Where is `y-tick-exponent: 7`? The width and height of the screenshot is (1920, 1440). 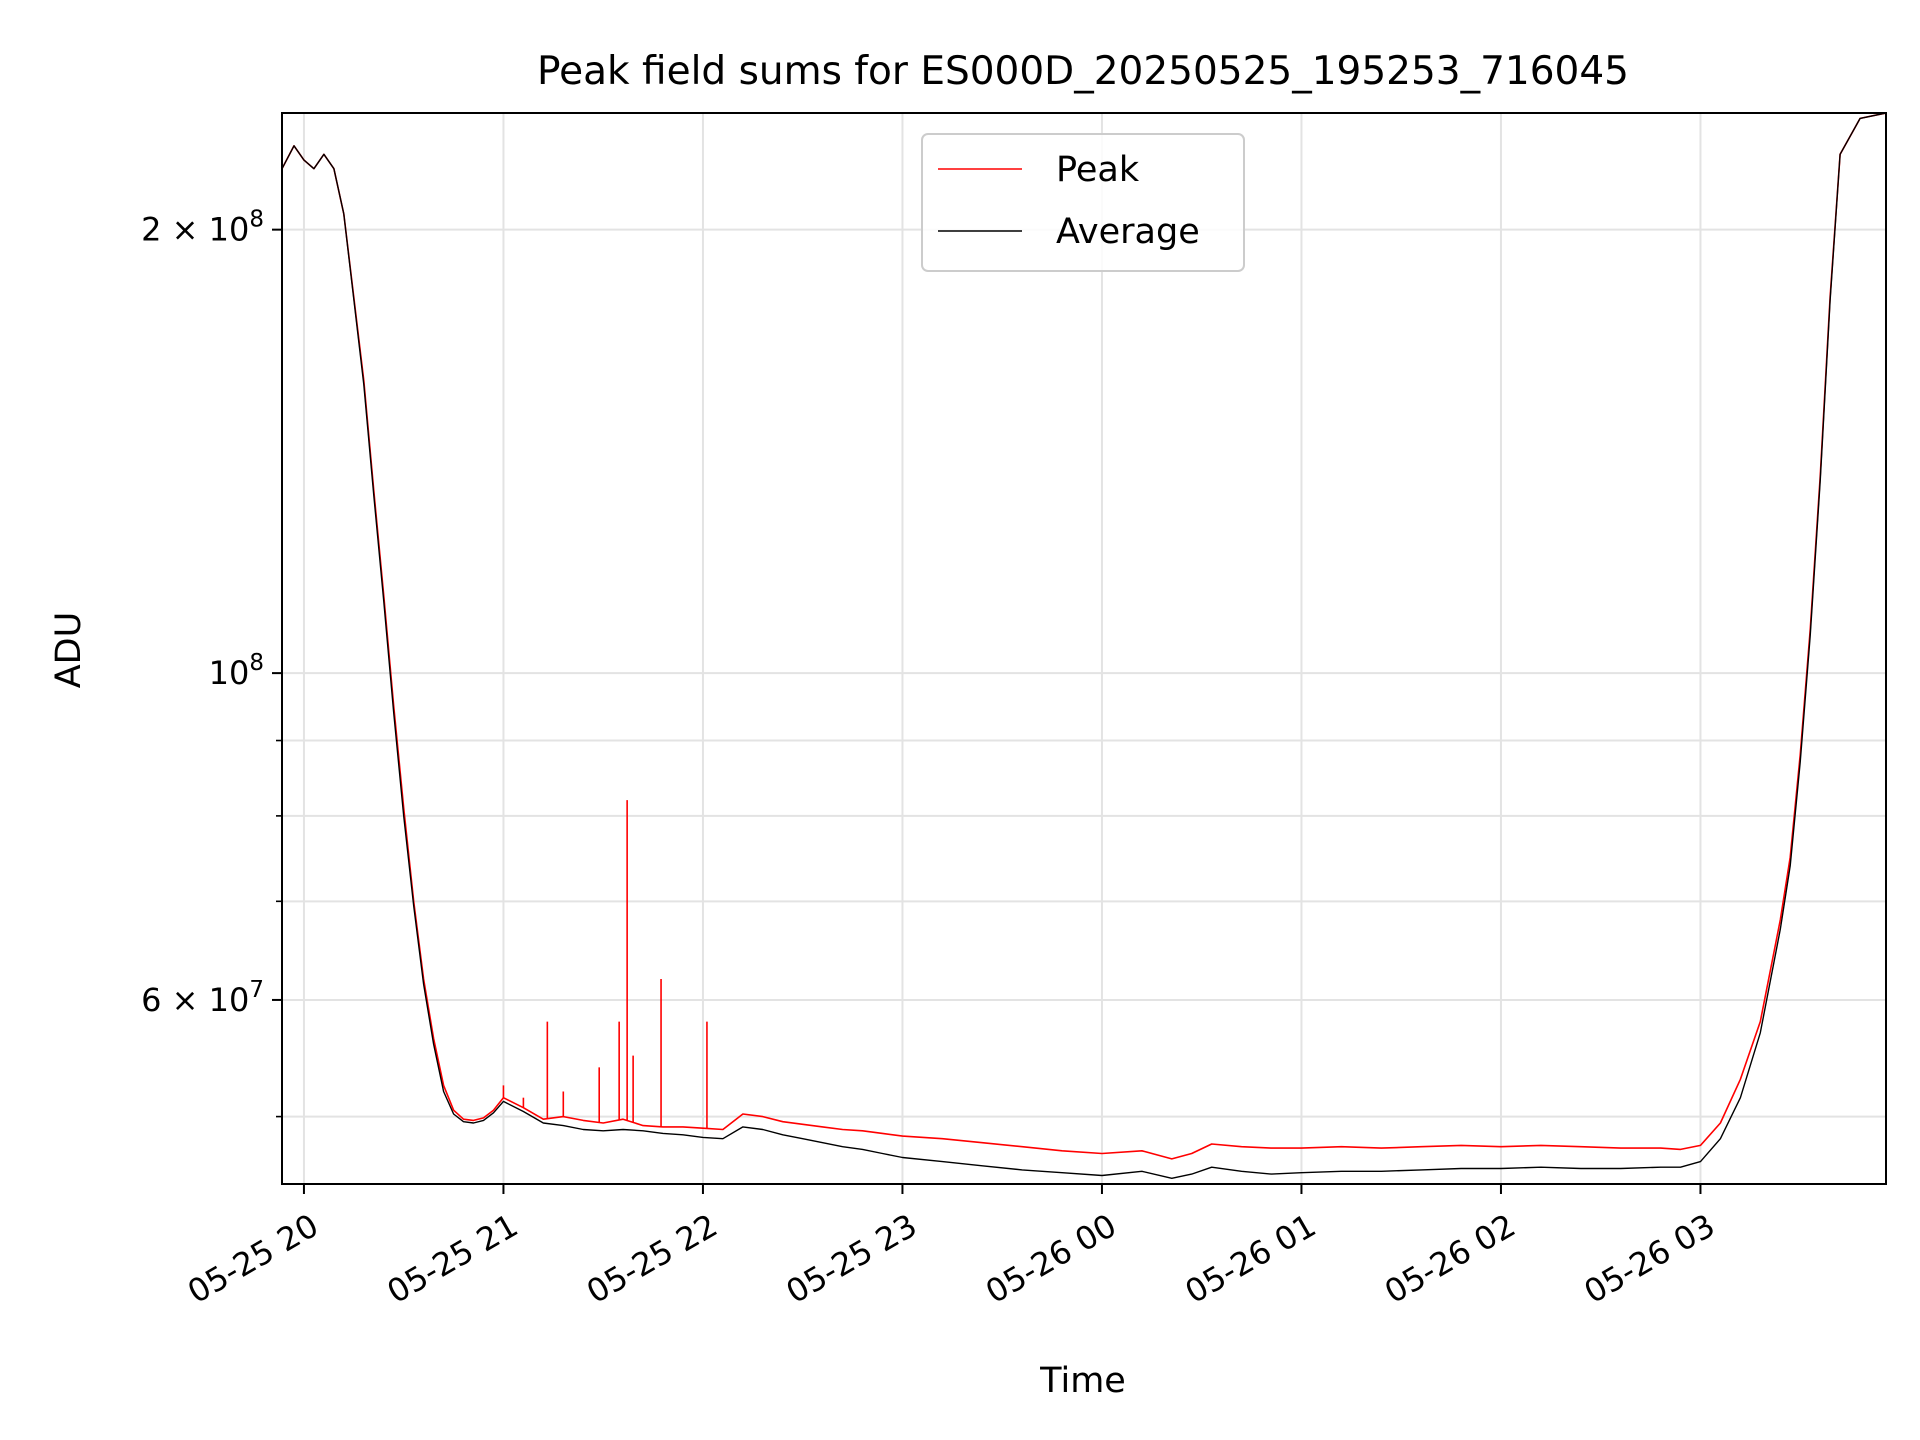 y-tick-exponent: 7 is located at coordinates (256, 990).